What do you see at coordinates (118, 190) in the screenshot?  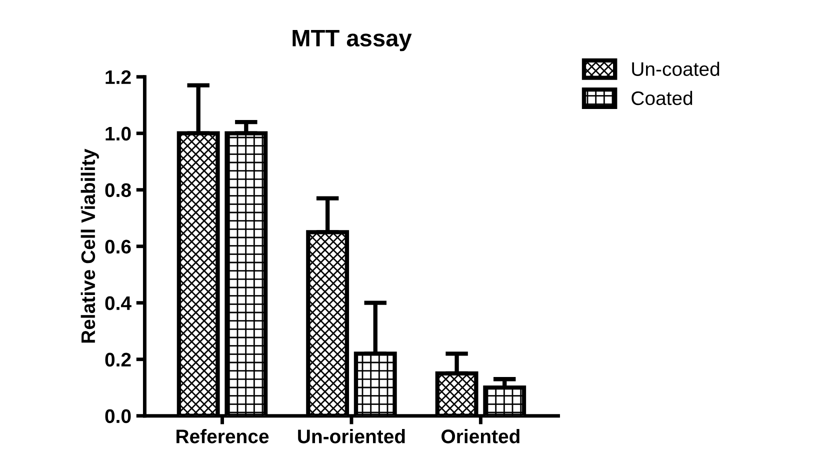 I see `y-tick-label: 0.8` at bounding box center [118, 190].